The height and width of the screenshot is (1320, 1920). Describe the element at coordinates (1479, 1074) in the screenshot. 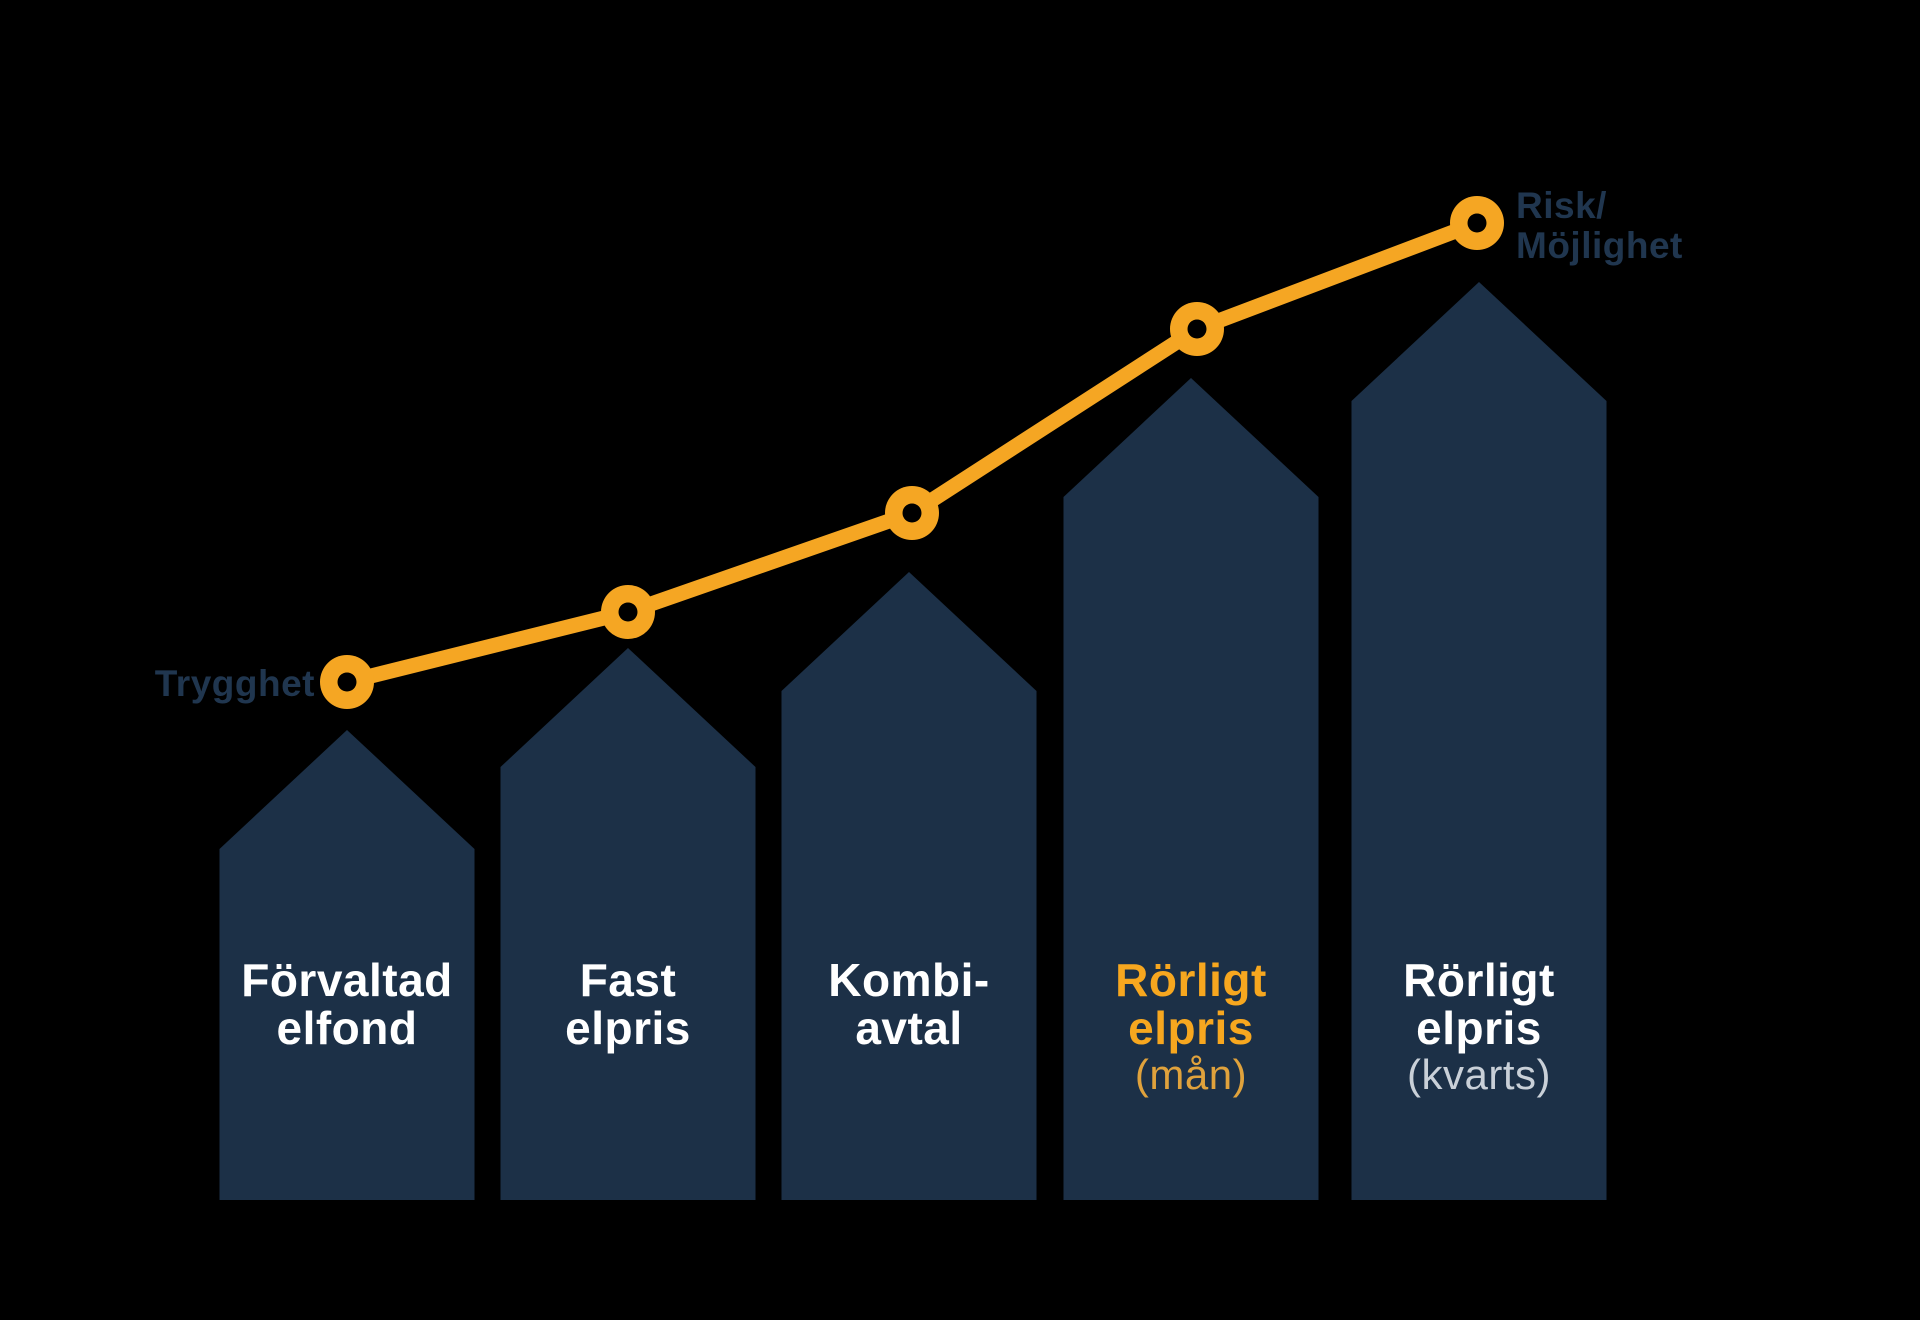

I see `bar-label-suffix: (kvarts)` at that location.